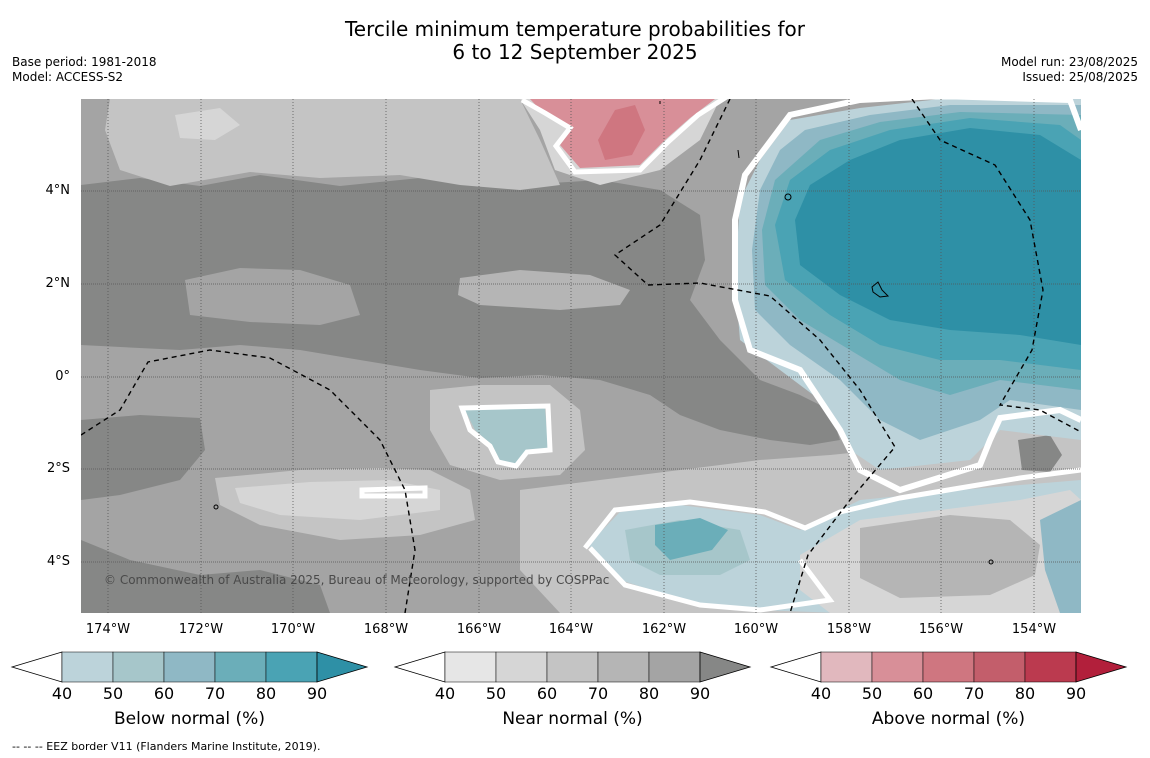  What do you see at coordinates (332, 144) in the screenshot?
I see `near-normal-60-north` at bounding box center [332, 144].